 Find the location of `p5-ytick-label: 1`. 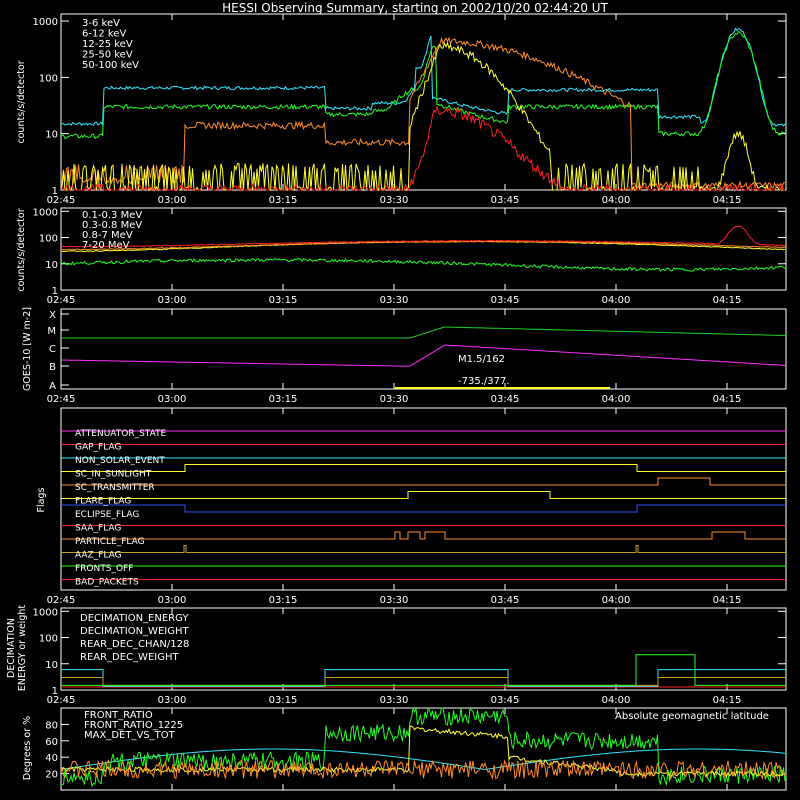

p5-ytick-label: 1 is located at coordinates (55, 691).